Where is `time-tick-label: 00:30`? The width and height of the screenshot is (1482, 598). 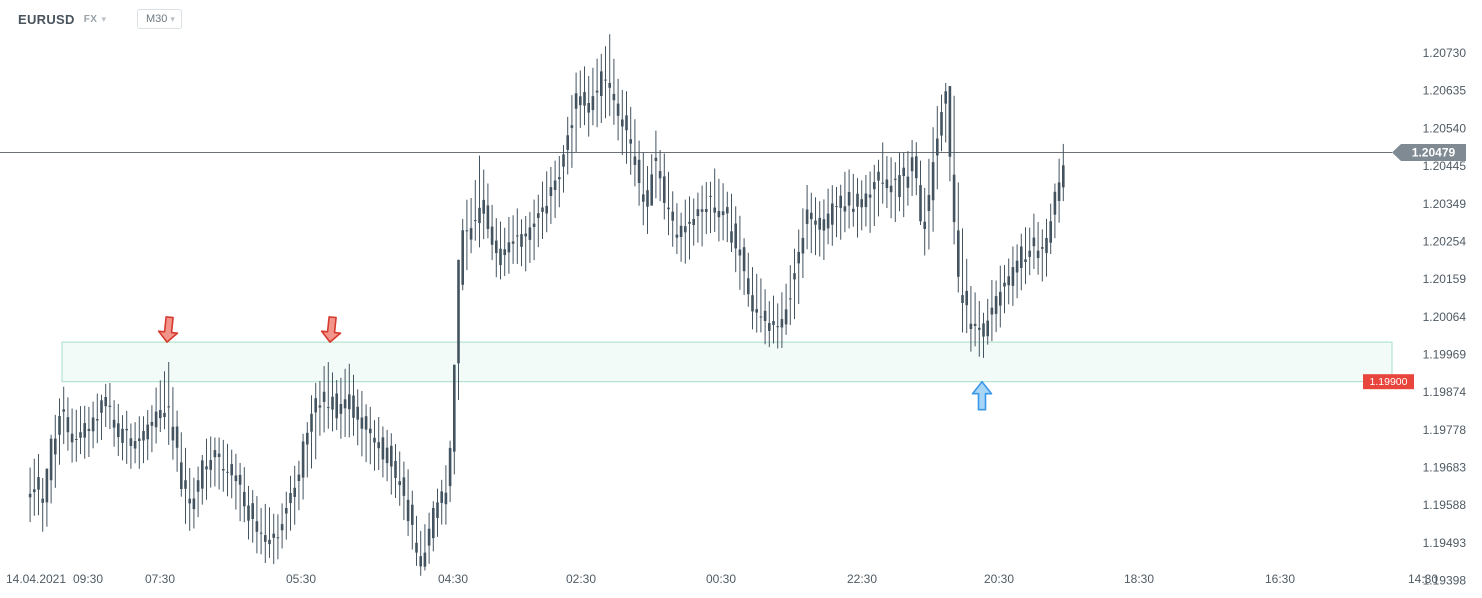
time-tick-label: 00:30 is located at coordinates (721, 579).